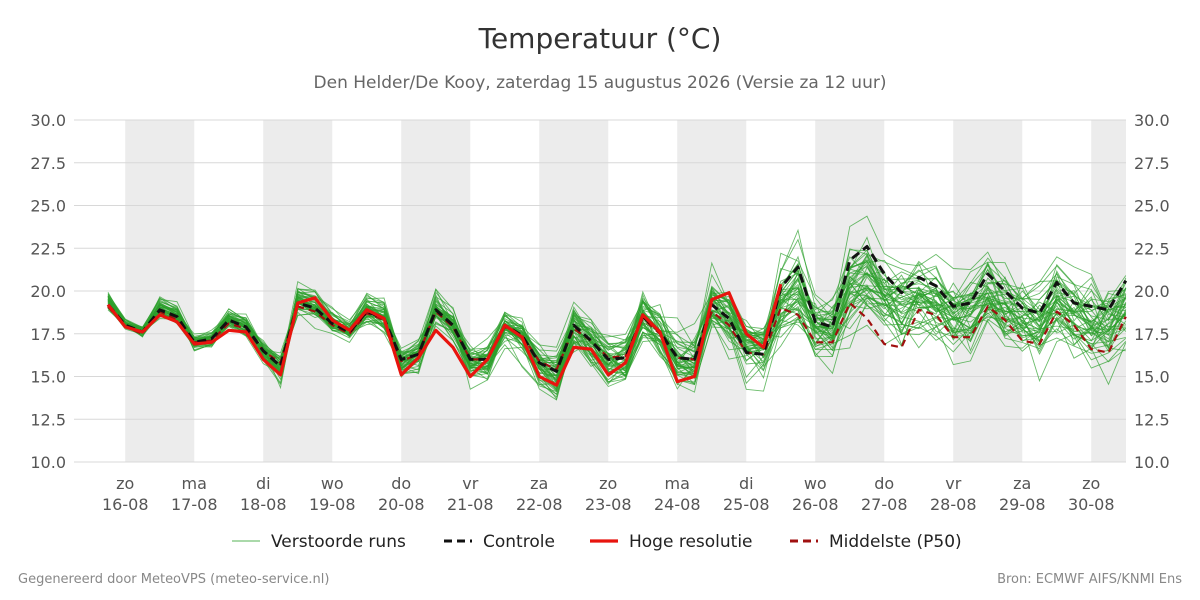 The height and width of the screenshot is (600, 1200). What do you see at coordinates (895, 542) in the screenshot?
I see `legend-label: Middelste (P50)` at bounding box center [895, 542].